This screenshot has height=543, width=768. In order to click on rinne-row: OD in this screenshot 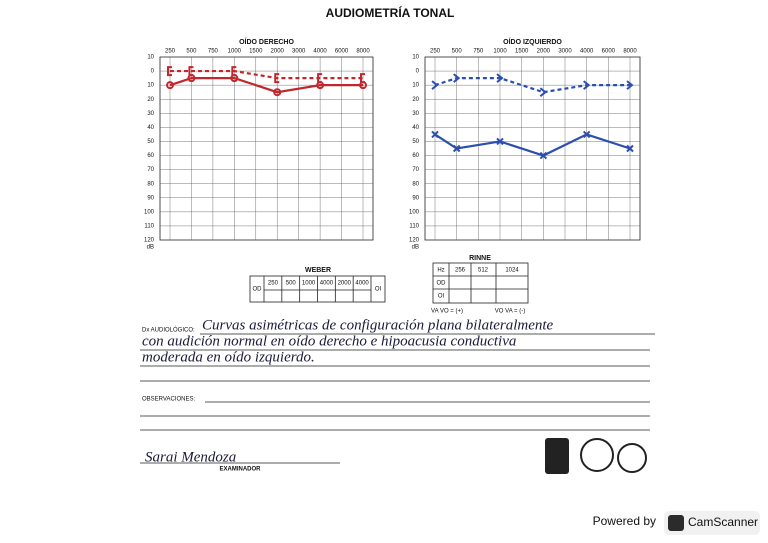, I will do `click(442, 284)`.